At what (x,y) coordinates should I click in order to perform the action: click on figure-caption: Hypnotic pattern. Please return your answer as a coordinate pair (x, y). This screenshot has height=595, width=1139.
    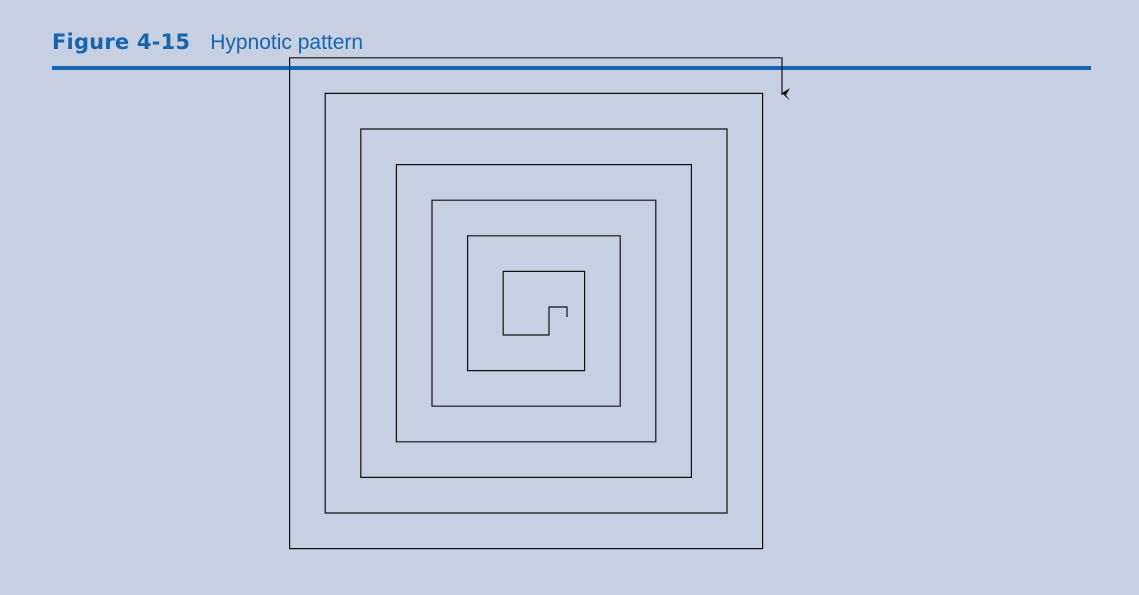
    Looking at the image, I should click on (287, 42).